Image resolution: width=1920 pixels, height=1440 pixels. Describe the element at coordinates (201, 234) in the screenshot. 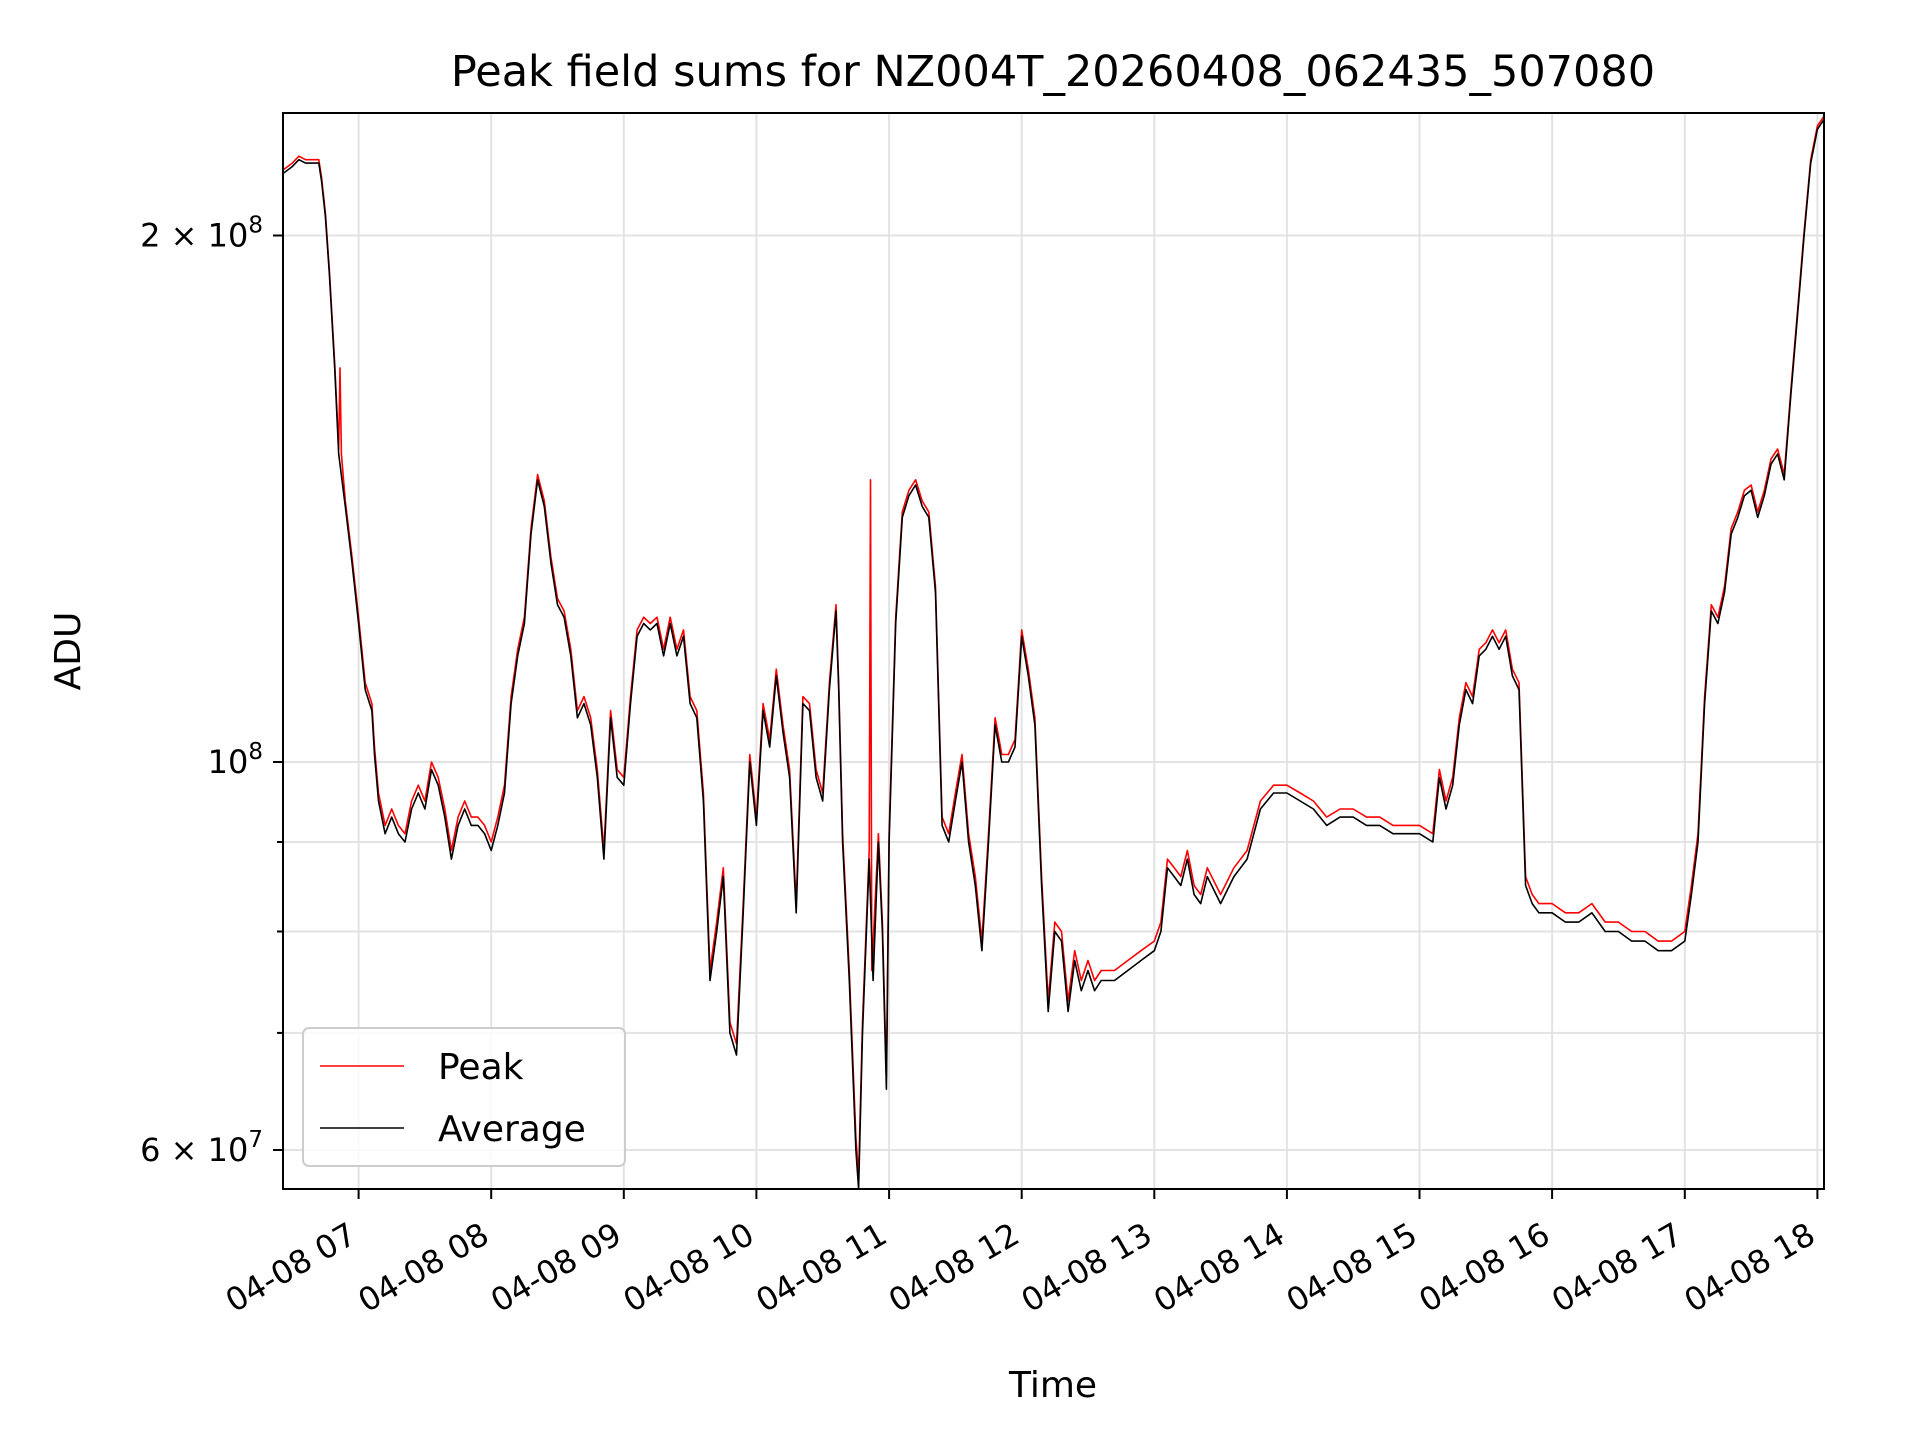

I see `y-tick-label: 2 × 108` at that location.